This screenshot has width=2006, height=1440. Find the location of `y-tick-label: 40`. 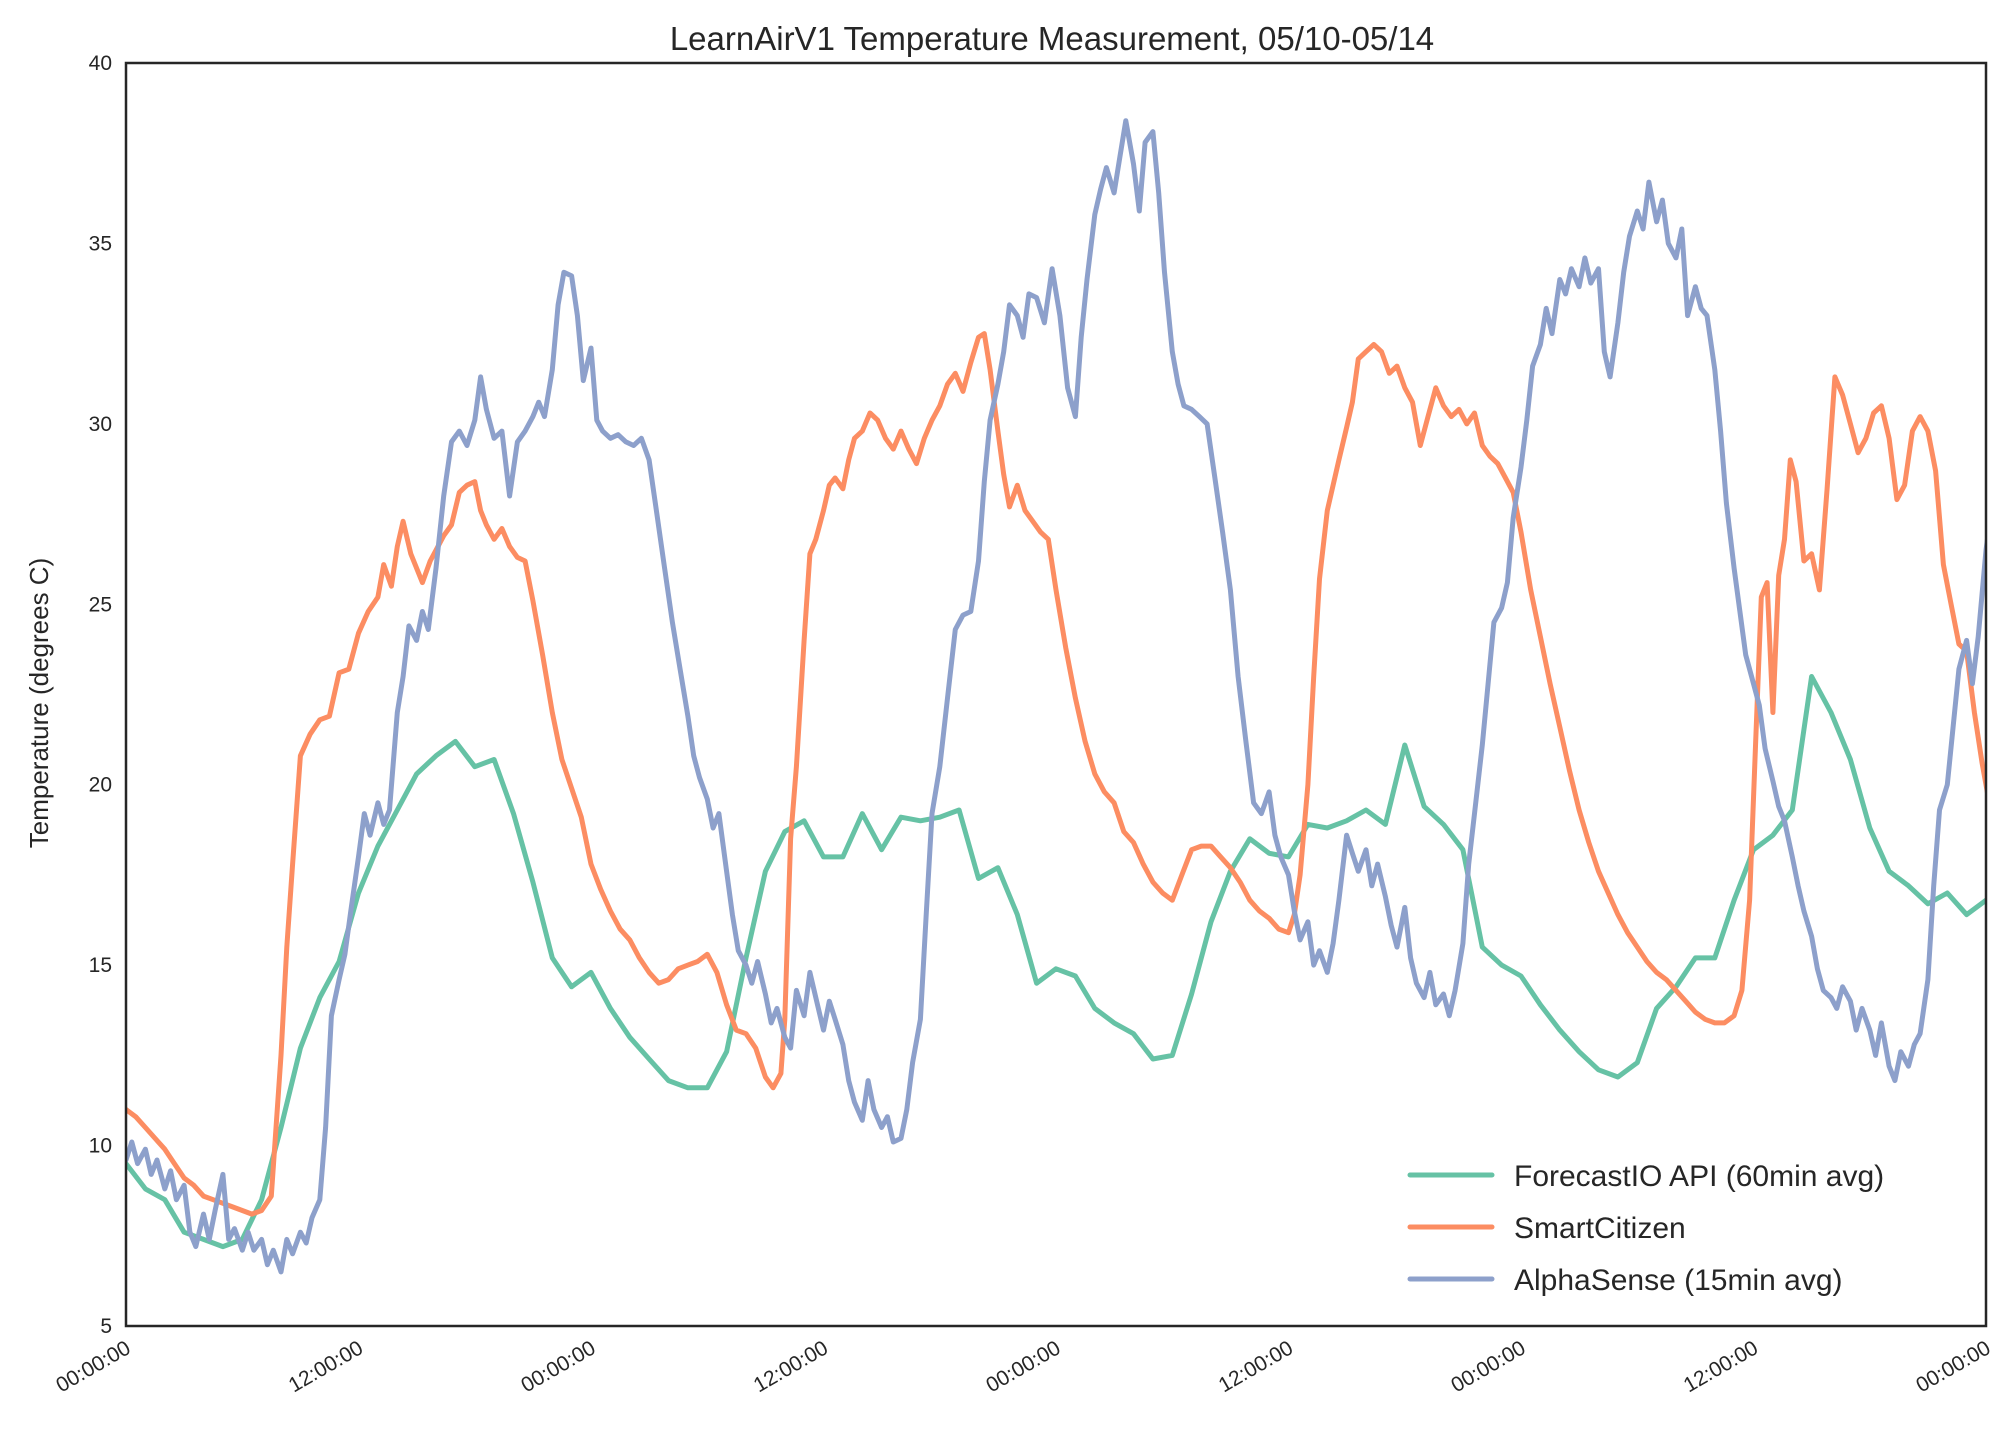

y-tick-label: 40 is located at coordinates (100, 63).